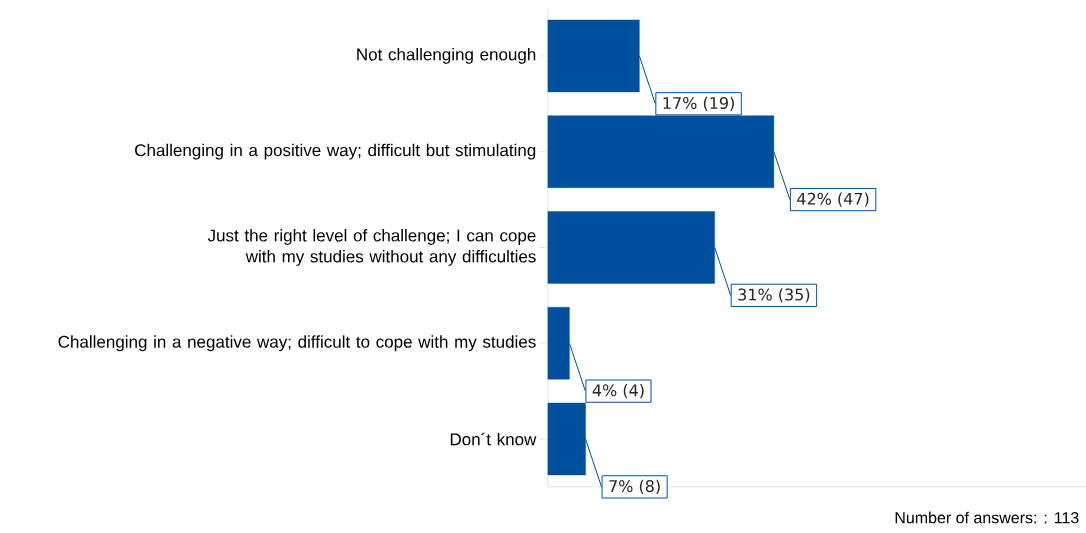  I want to click on y-tick-label: Don´t know, so click(493, 439).